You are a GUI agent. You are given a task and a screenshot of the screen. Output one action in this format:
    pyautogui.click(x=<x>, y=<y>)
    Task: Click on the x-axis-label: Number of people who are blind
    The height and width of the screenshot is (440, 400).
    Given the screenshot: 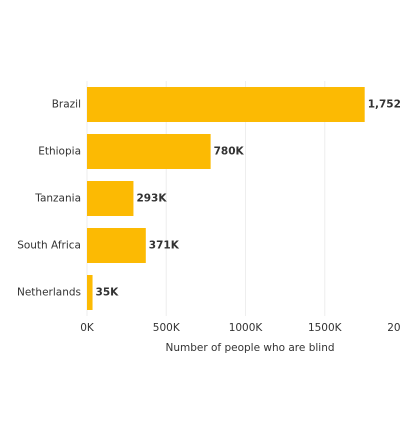 What is the action you would take?
    pyautogui.click(x=249, y=348)
    